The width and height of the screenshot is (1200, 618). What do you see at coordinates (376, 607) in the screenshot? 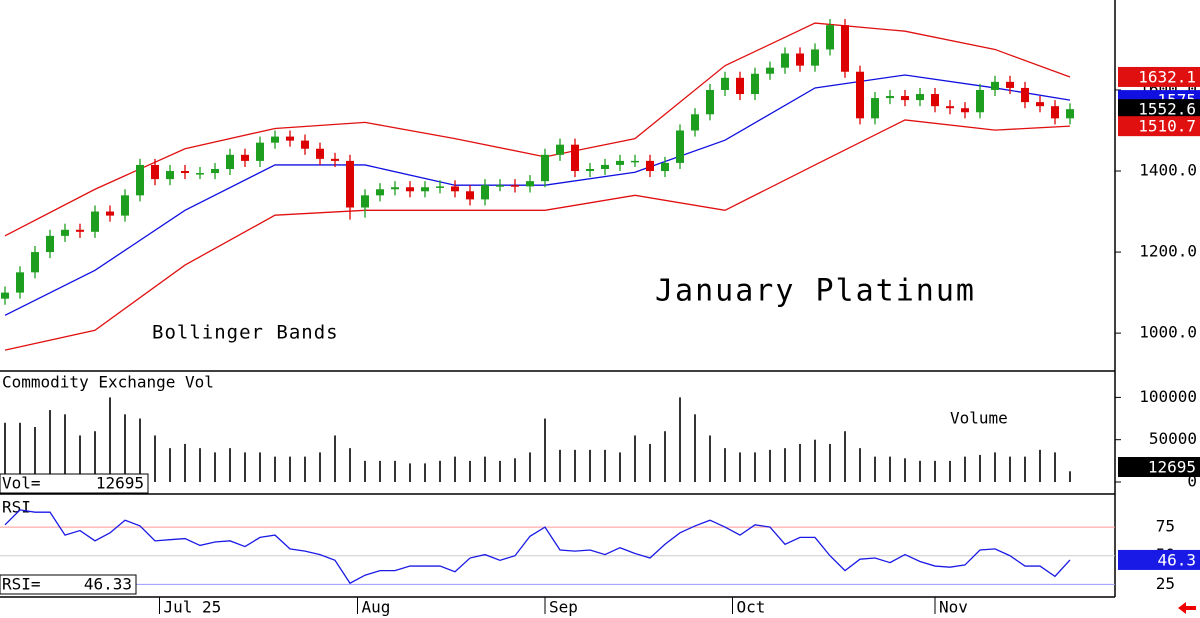
I see `x-tick-label: Aug` at bounding box center [376, 607].